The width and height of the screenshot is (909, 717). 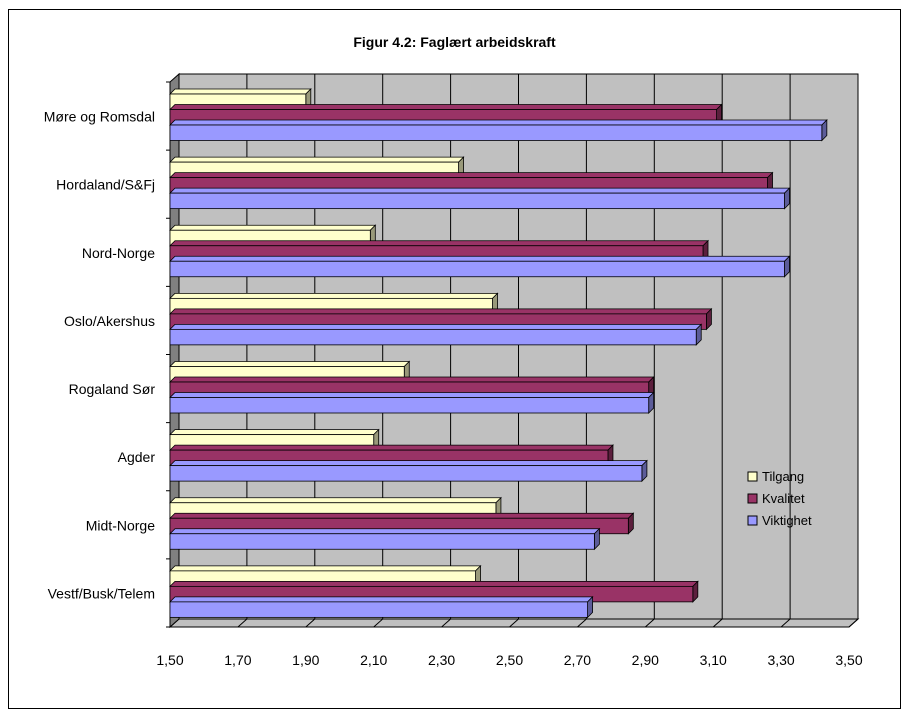 I want to click on y-category-label: Nord-Norge, so click(x=118, y=253).